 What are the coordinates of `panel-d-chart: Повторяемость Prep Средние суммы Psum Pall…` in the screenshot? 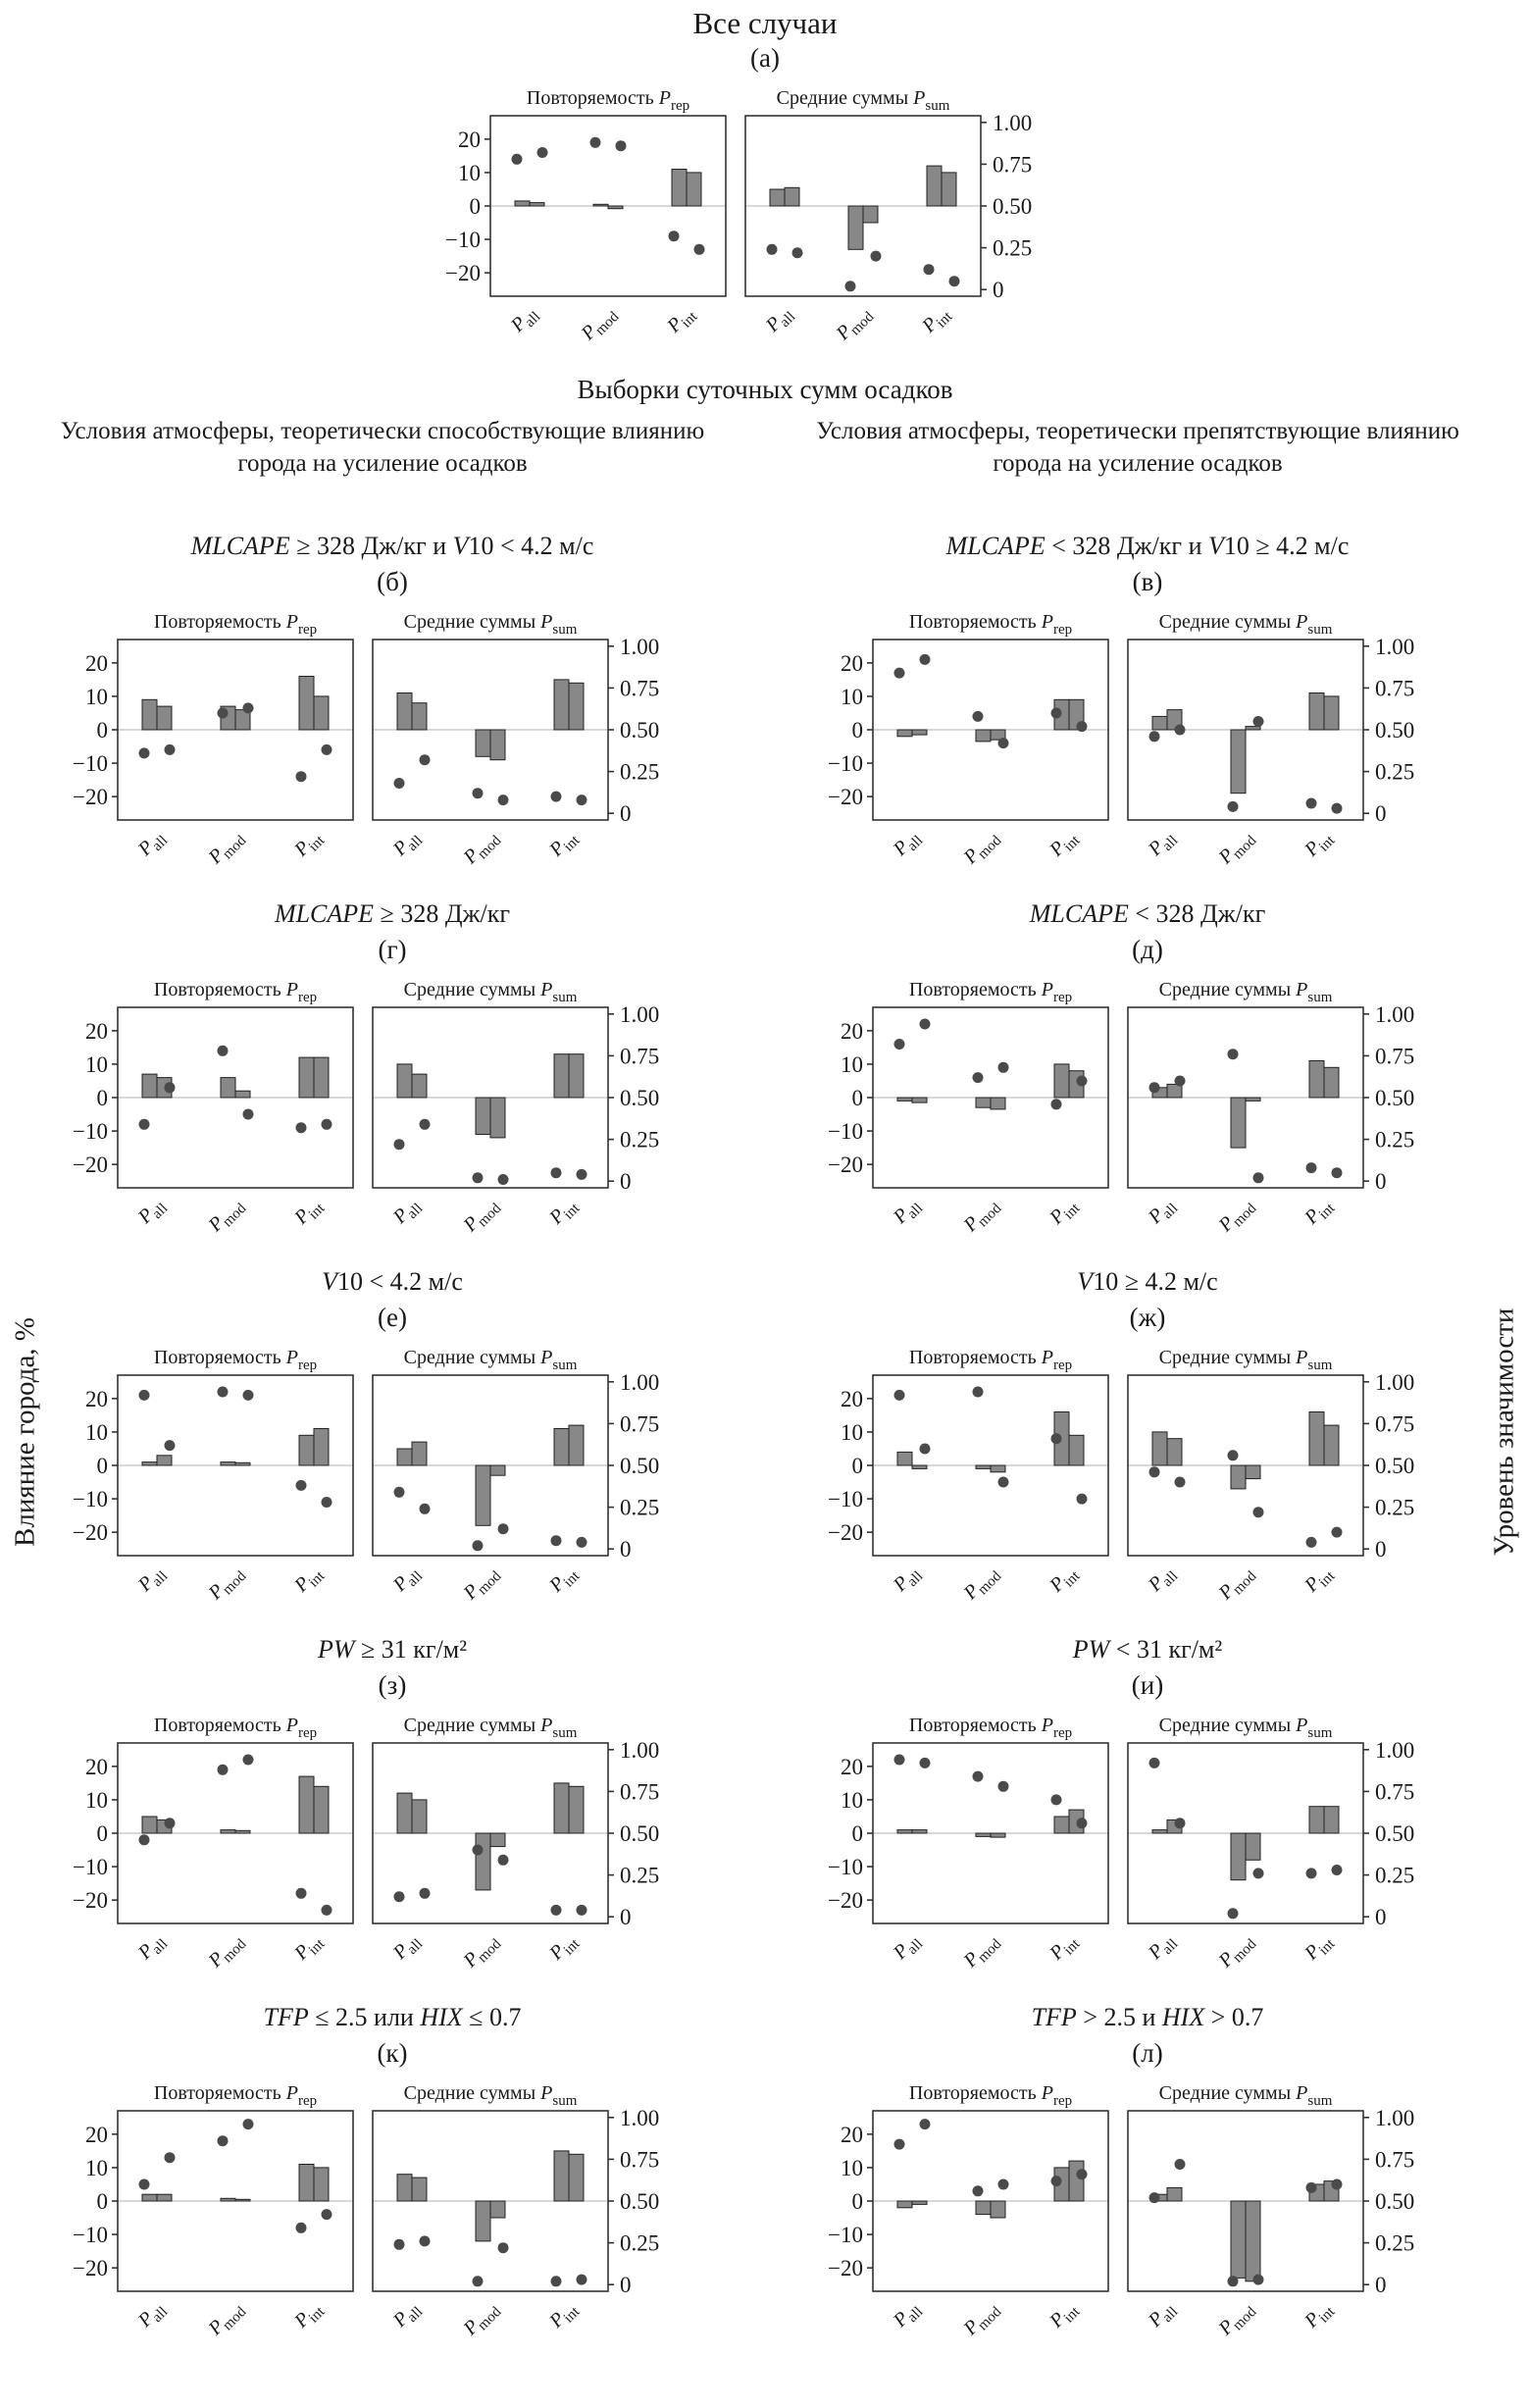 It's located at (1147, 1114).